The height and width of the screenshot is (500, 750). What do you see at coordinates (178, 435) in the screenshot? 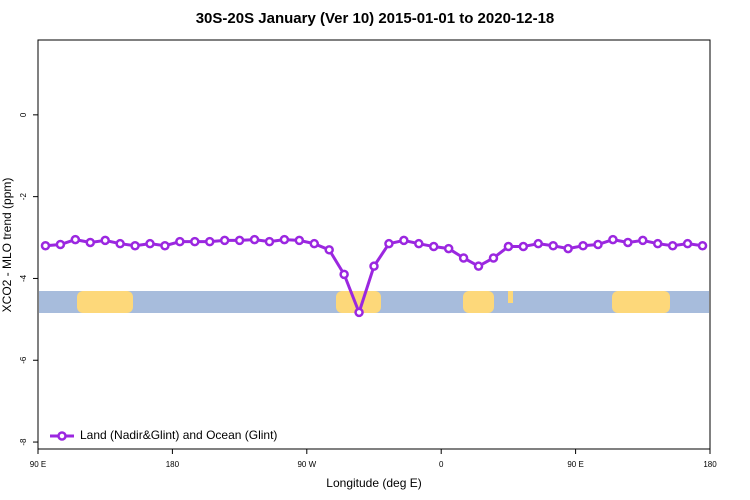
I see `legend-label: Land (Nadir&Glint) and Ocean (Glint)` at bounding box center [178, 435].